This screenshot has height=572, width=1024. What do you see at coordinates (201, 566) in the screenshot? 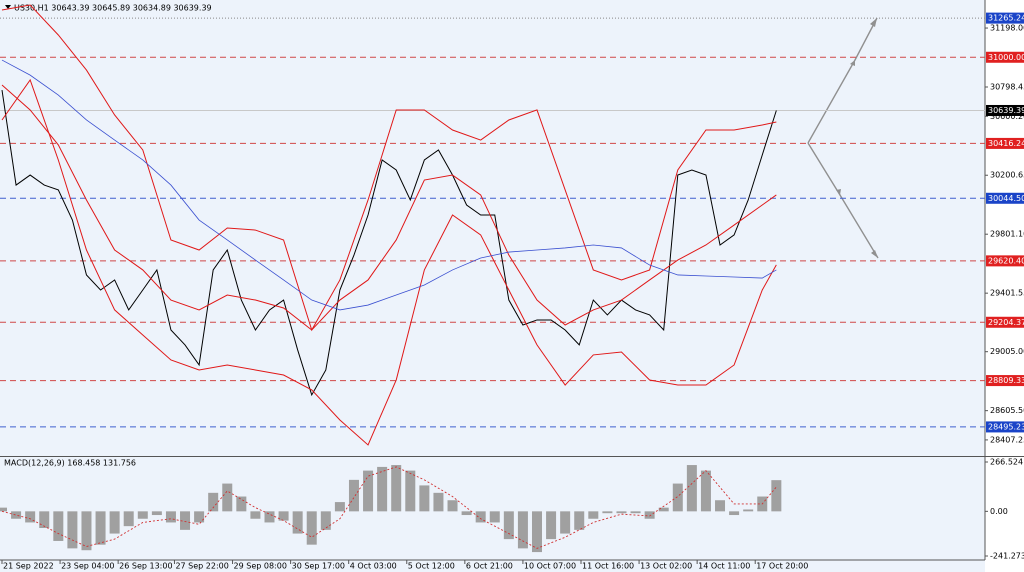
I see `x-tick-label: 27 Sep 22:00` at bounding box center [201, 566].